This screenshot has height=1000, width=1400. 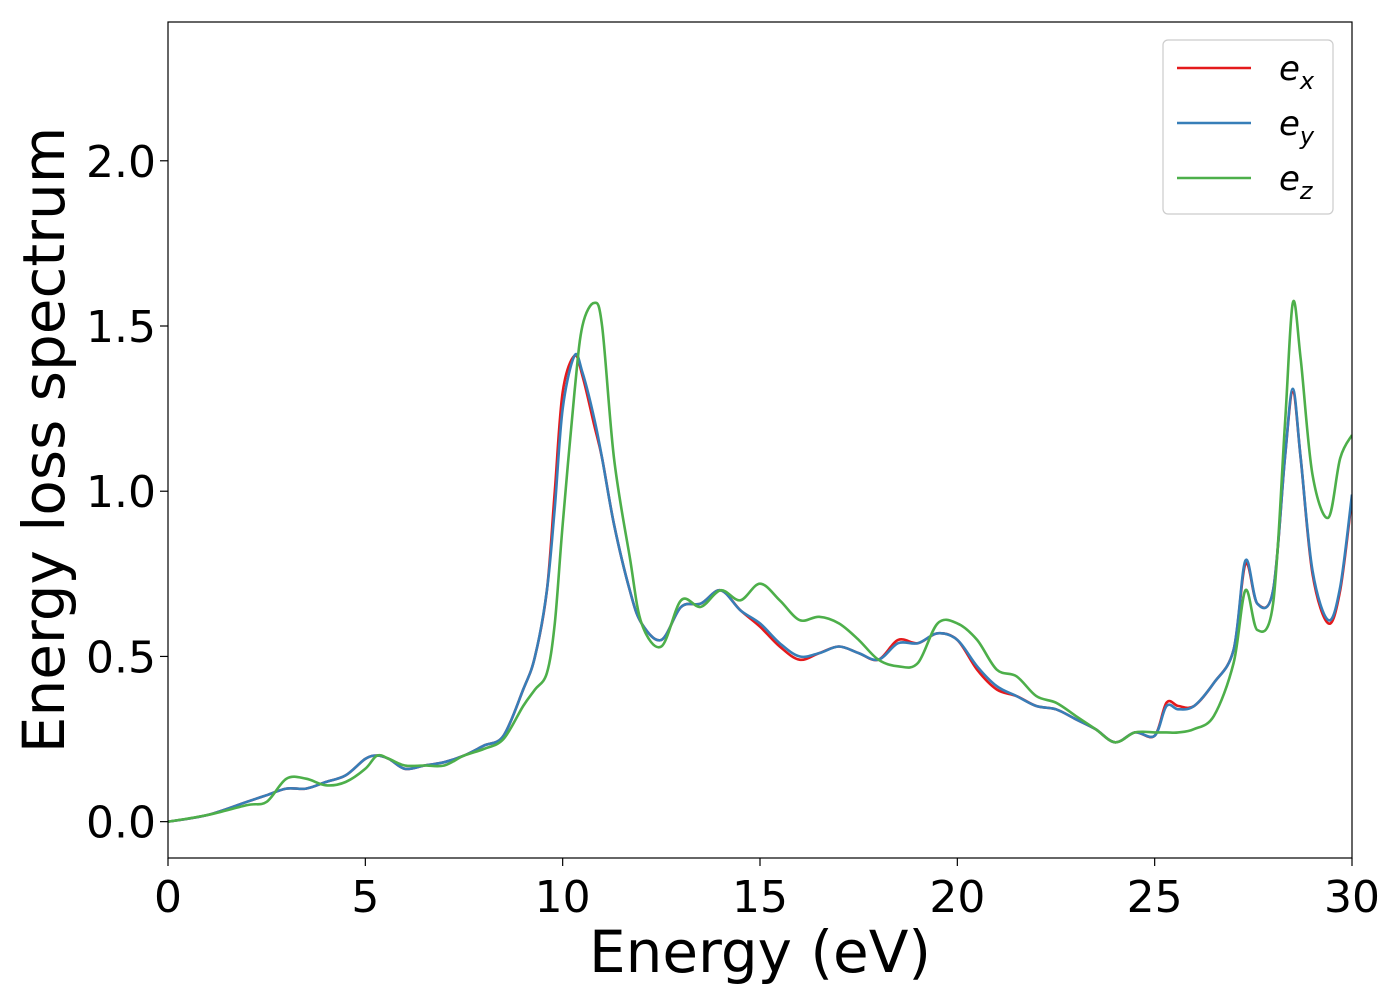 What do you see at coordinates (121, 492) in the screenshot?
I see `y-tick-label: 1.0` at bounding box center [121, 492].